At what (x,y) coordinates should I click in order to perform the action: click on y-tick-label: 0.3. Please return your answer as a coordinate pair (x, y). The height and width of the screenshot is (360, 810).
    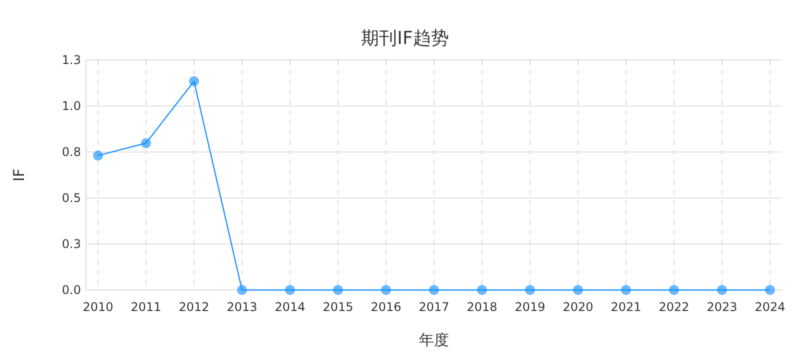
    Looking at the image, I should click on (71, 244).